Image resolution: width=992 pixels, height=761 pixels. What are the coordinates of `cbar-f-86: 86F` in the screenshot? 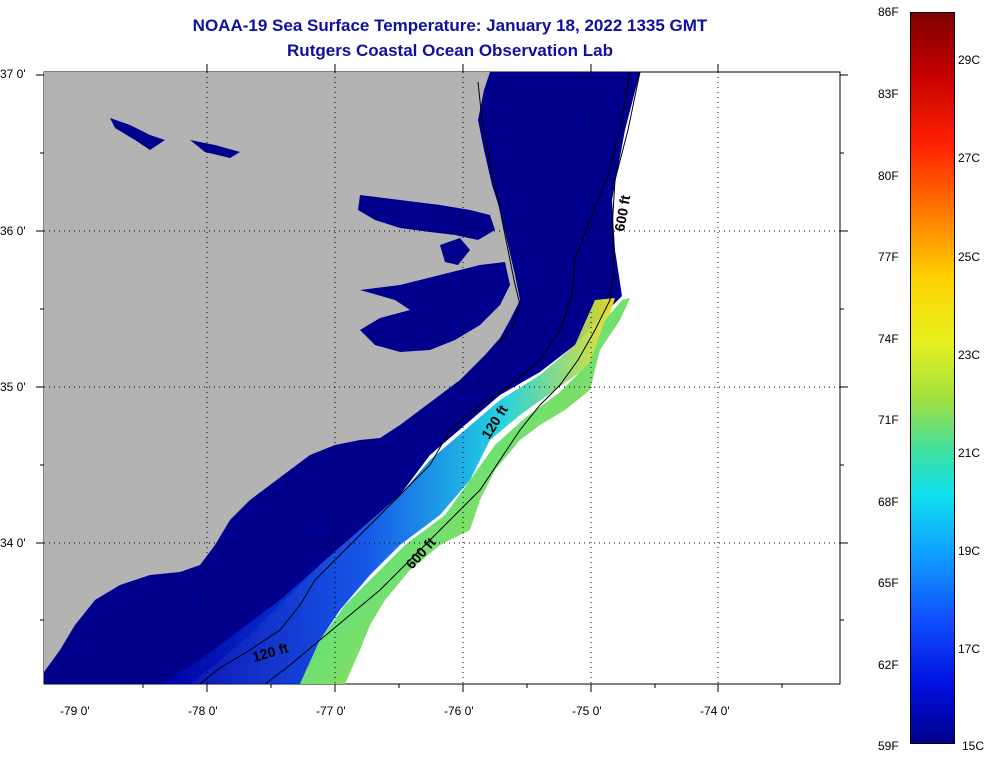 It's located at (888, 12).